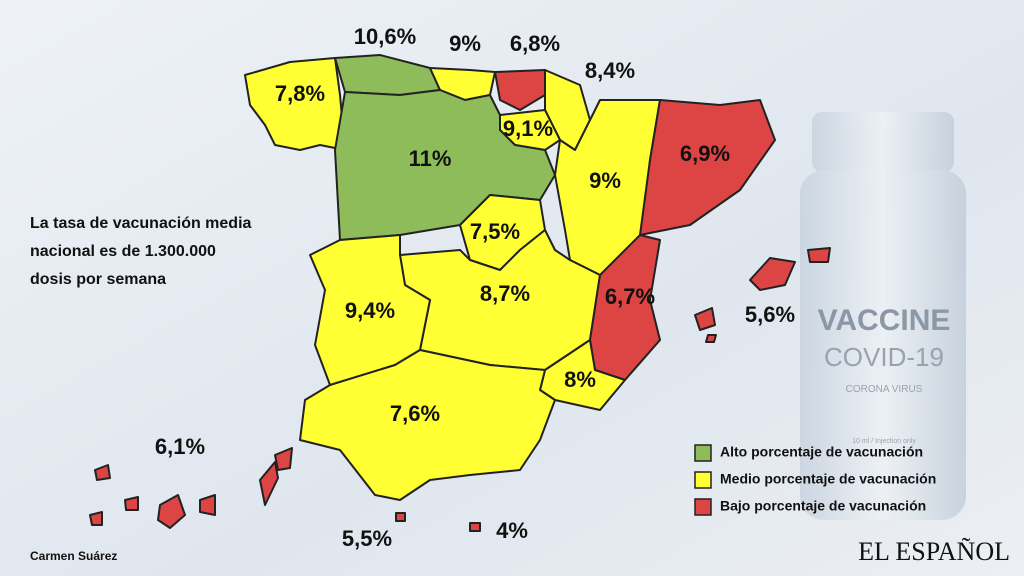 The image size is (1024, 576). What do you see at coordinates (934, 551) in the screenshot?
I see `logo: EL ESPAÑOL` at bounding box center [934, 551].